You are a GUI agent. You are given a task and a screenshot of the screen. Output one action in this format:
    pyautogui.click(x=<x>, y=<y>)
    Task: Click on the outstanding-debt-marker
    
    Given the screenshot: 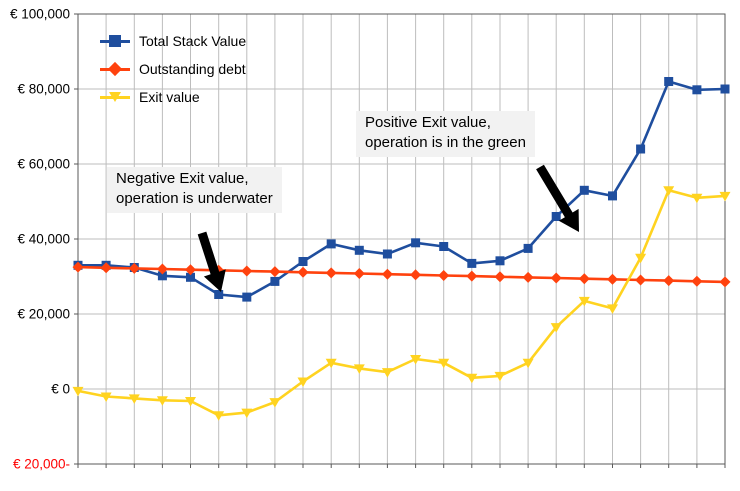 What is the action you would take?
    pyautogui.click(x=115, y=68)
    